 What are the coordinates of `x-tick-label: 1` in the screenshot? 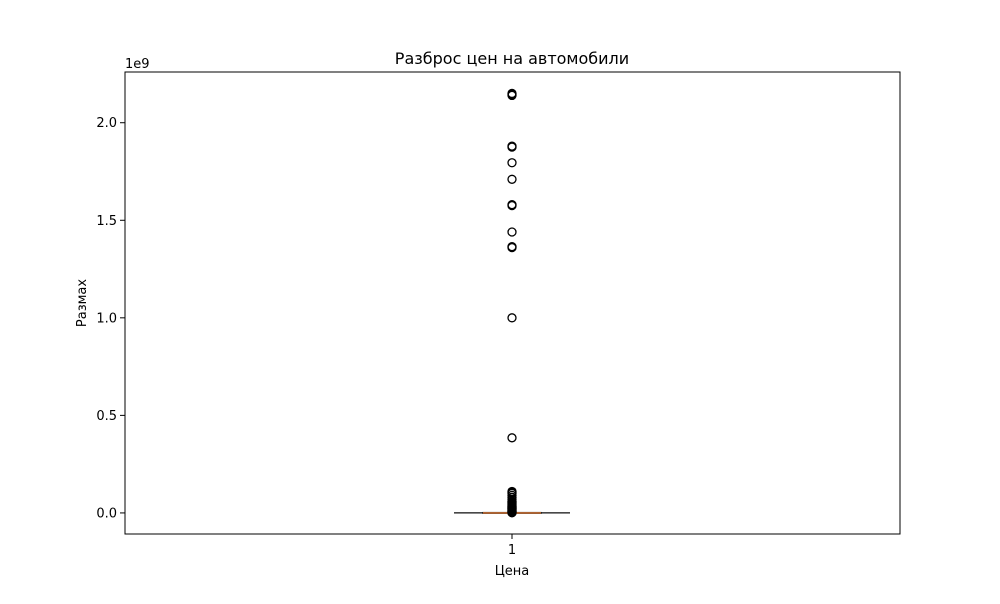 It's located at (512, 550).